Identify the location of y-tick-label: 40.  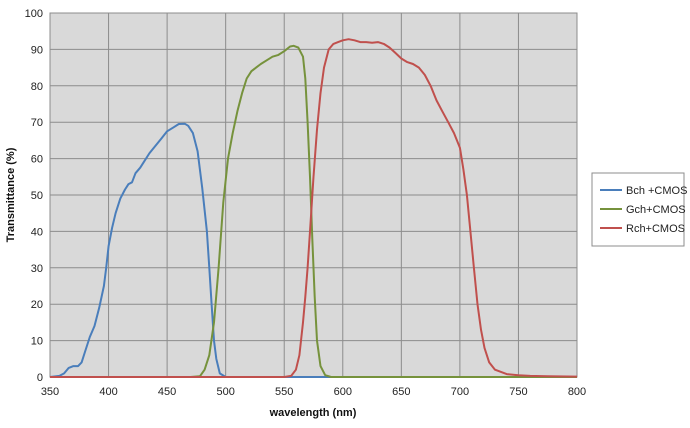
(37, 232).